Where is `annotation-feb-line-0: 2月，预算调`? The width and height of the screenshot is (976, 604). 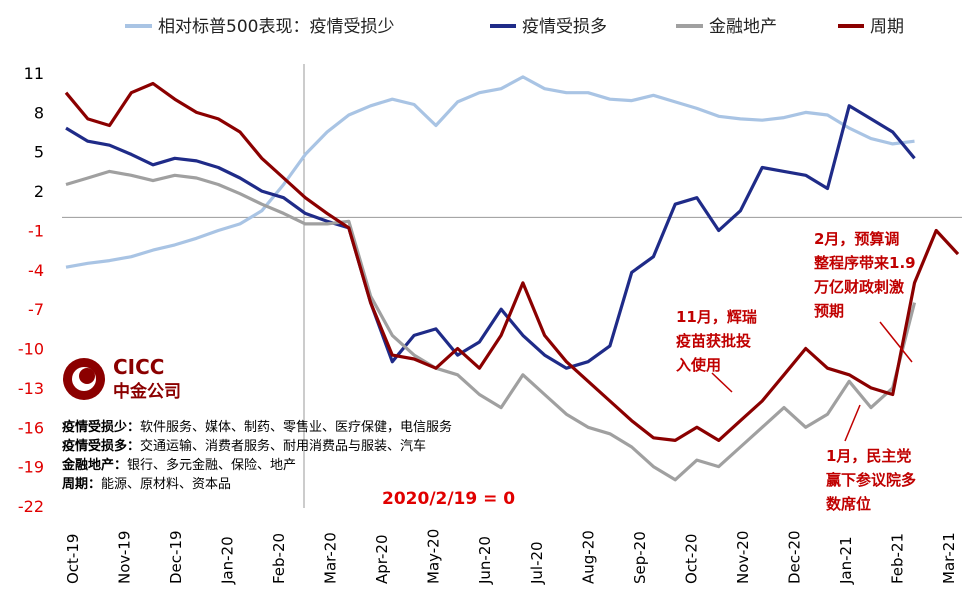
annotation-feb-line-0: 2月，预算调 is located at coordinates (856, 239).